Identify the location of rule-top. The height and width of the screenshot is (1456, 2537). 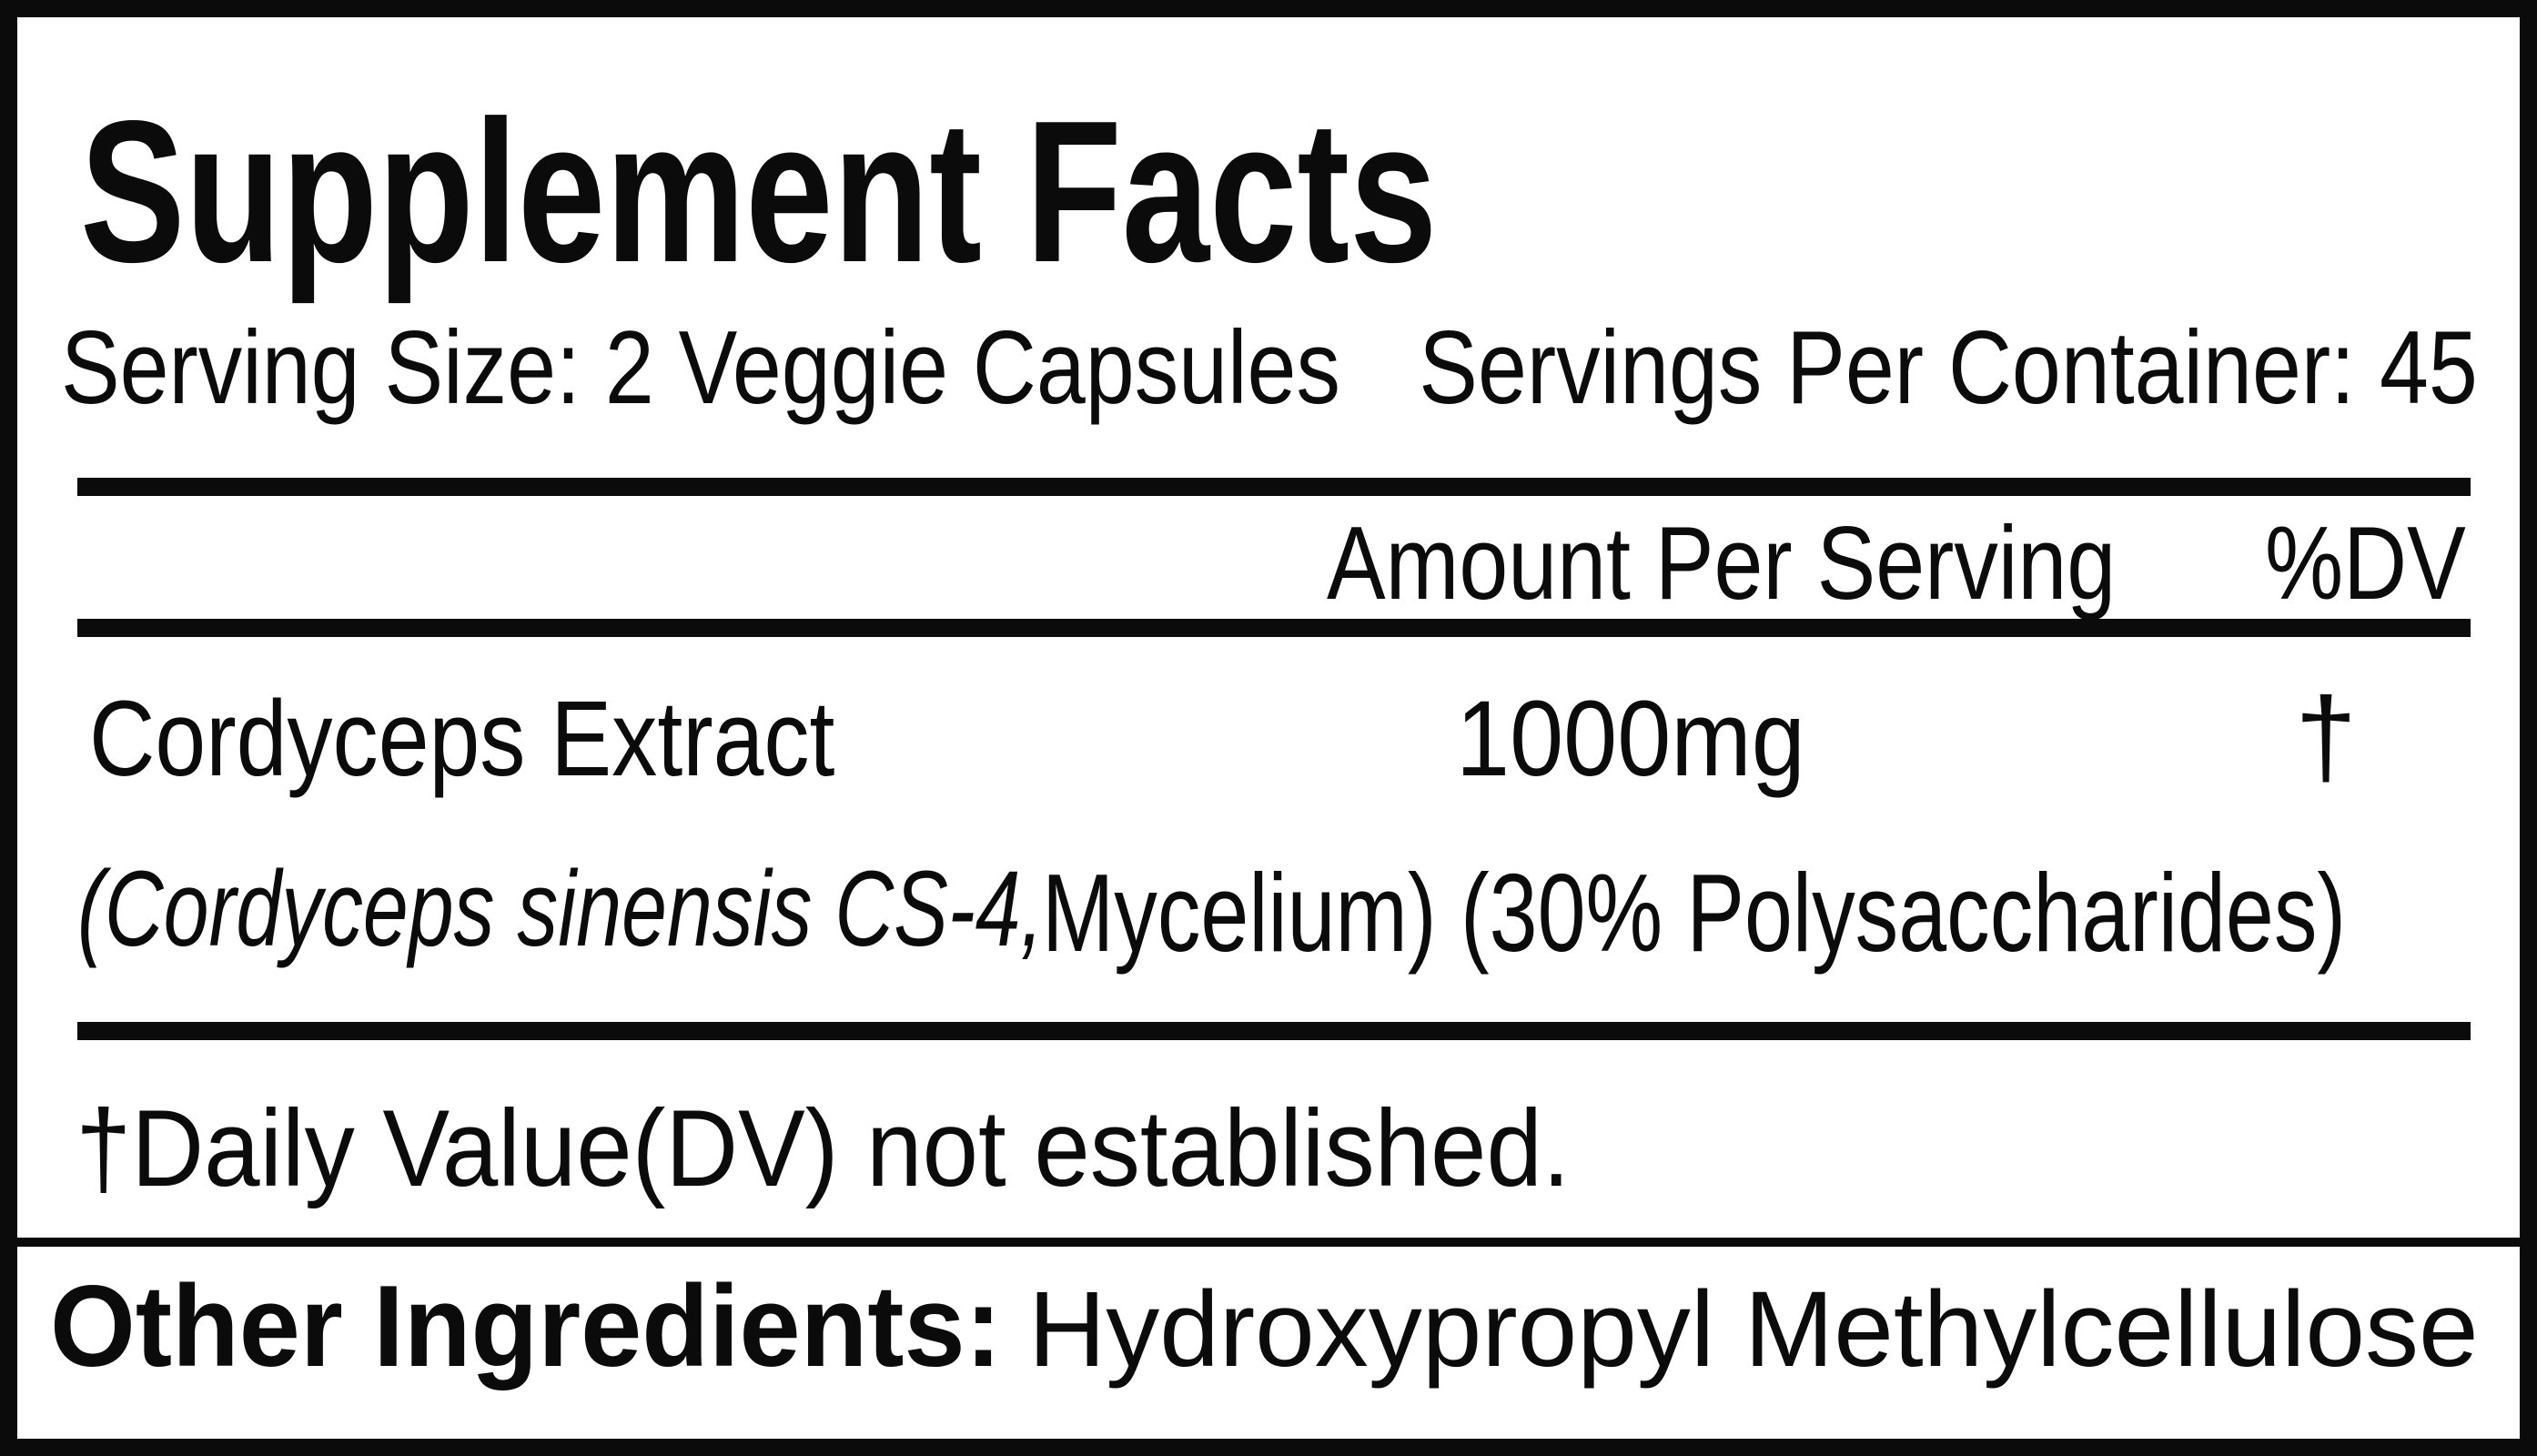
(1274, 487).